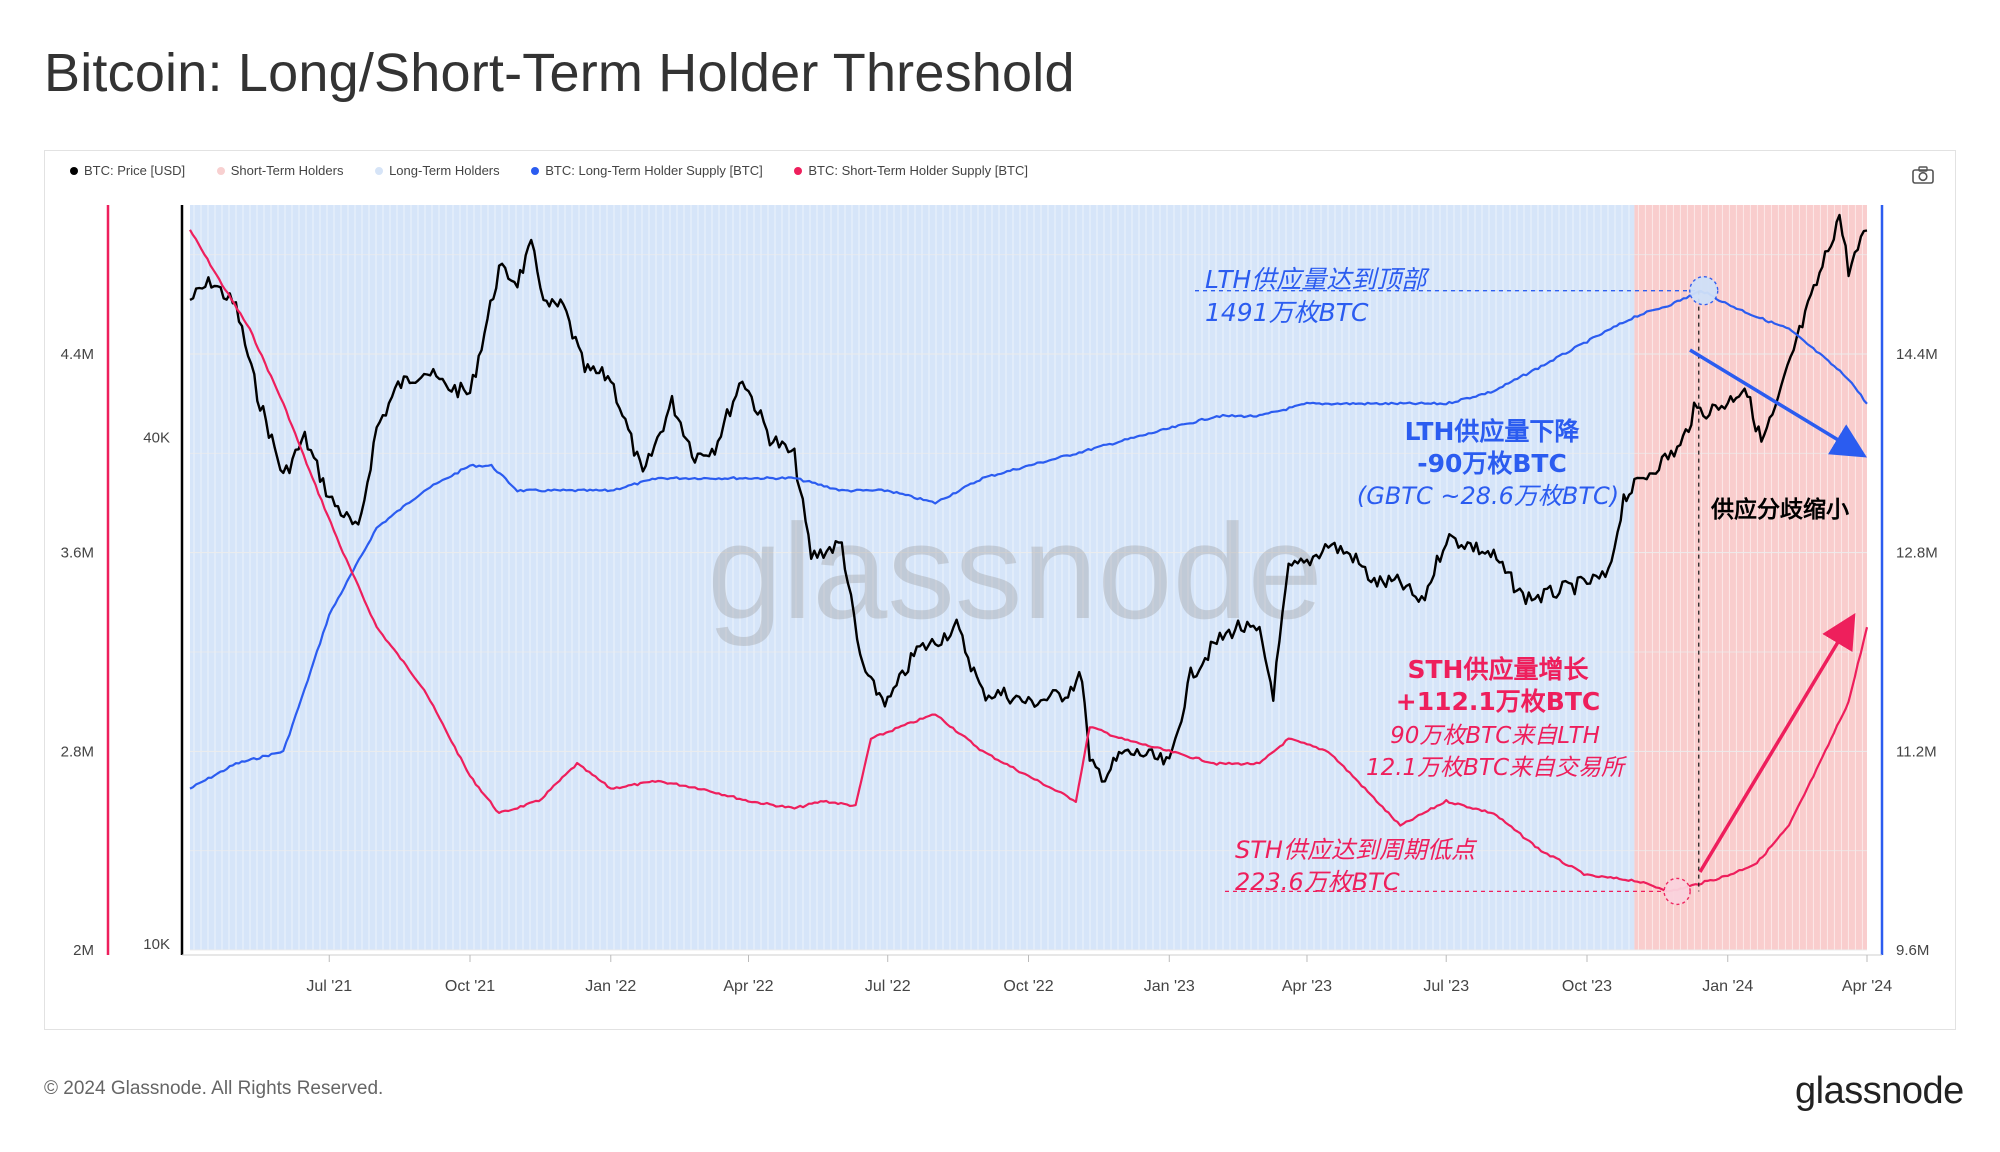 The image size is (2000, 1152). What do you see at coordinates (1356, 850) in the screenshot?
I see `annotation-sth-low: STH供应达到周期低点` at bounding box center [1356, 850].